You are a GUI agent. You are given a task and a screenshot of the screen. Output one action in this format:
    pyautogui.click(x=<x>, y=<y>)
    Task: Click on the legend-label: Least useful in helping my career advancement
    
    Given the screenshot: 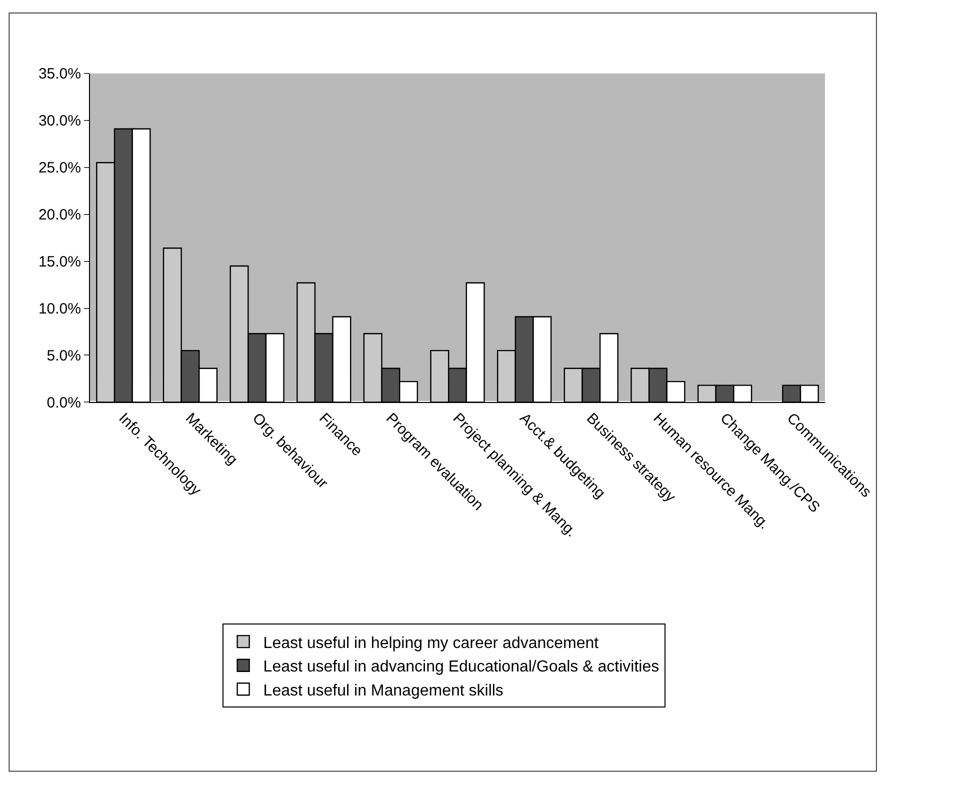 What is the action you would take?
    pyautogui.click(x=431, y=643)
    